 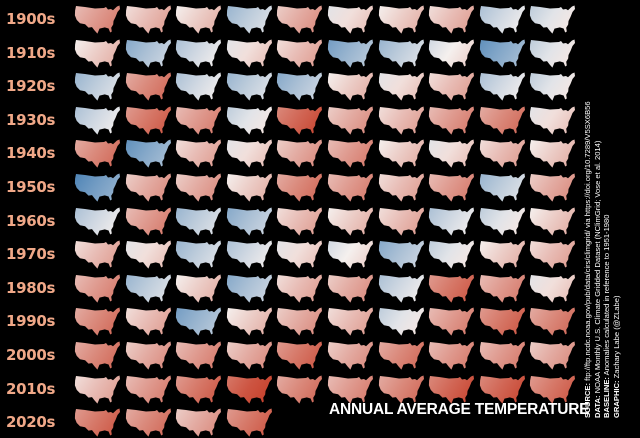 What do you see at coordinates (31, 52) in the screenshot?
I see `decade-label: 1910s` at bounding box center [31, 52].